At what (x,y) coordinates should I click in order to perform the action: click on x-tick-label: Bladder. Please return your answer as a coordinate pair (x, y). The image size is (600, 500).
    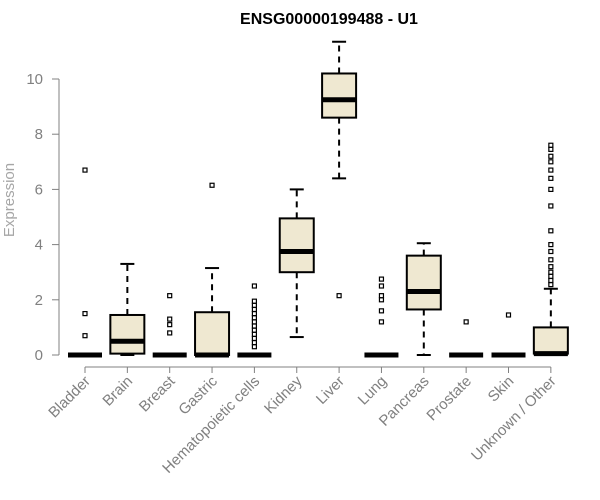
    Looking at the image, I should click on (69, 397).